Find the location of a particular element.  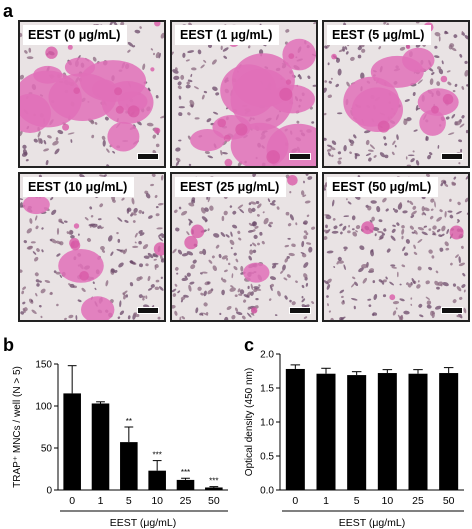

micrograph-label: EEST (1 μg/mL) is located at coordinates (227, 35).